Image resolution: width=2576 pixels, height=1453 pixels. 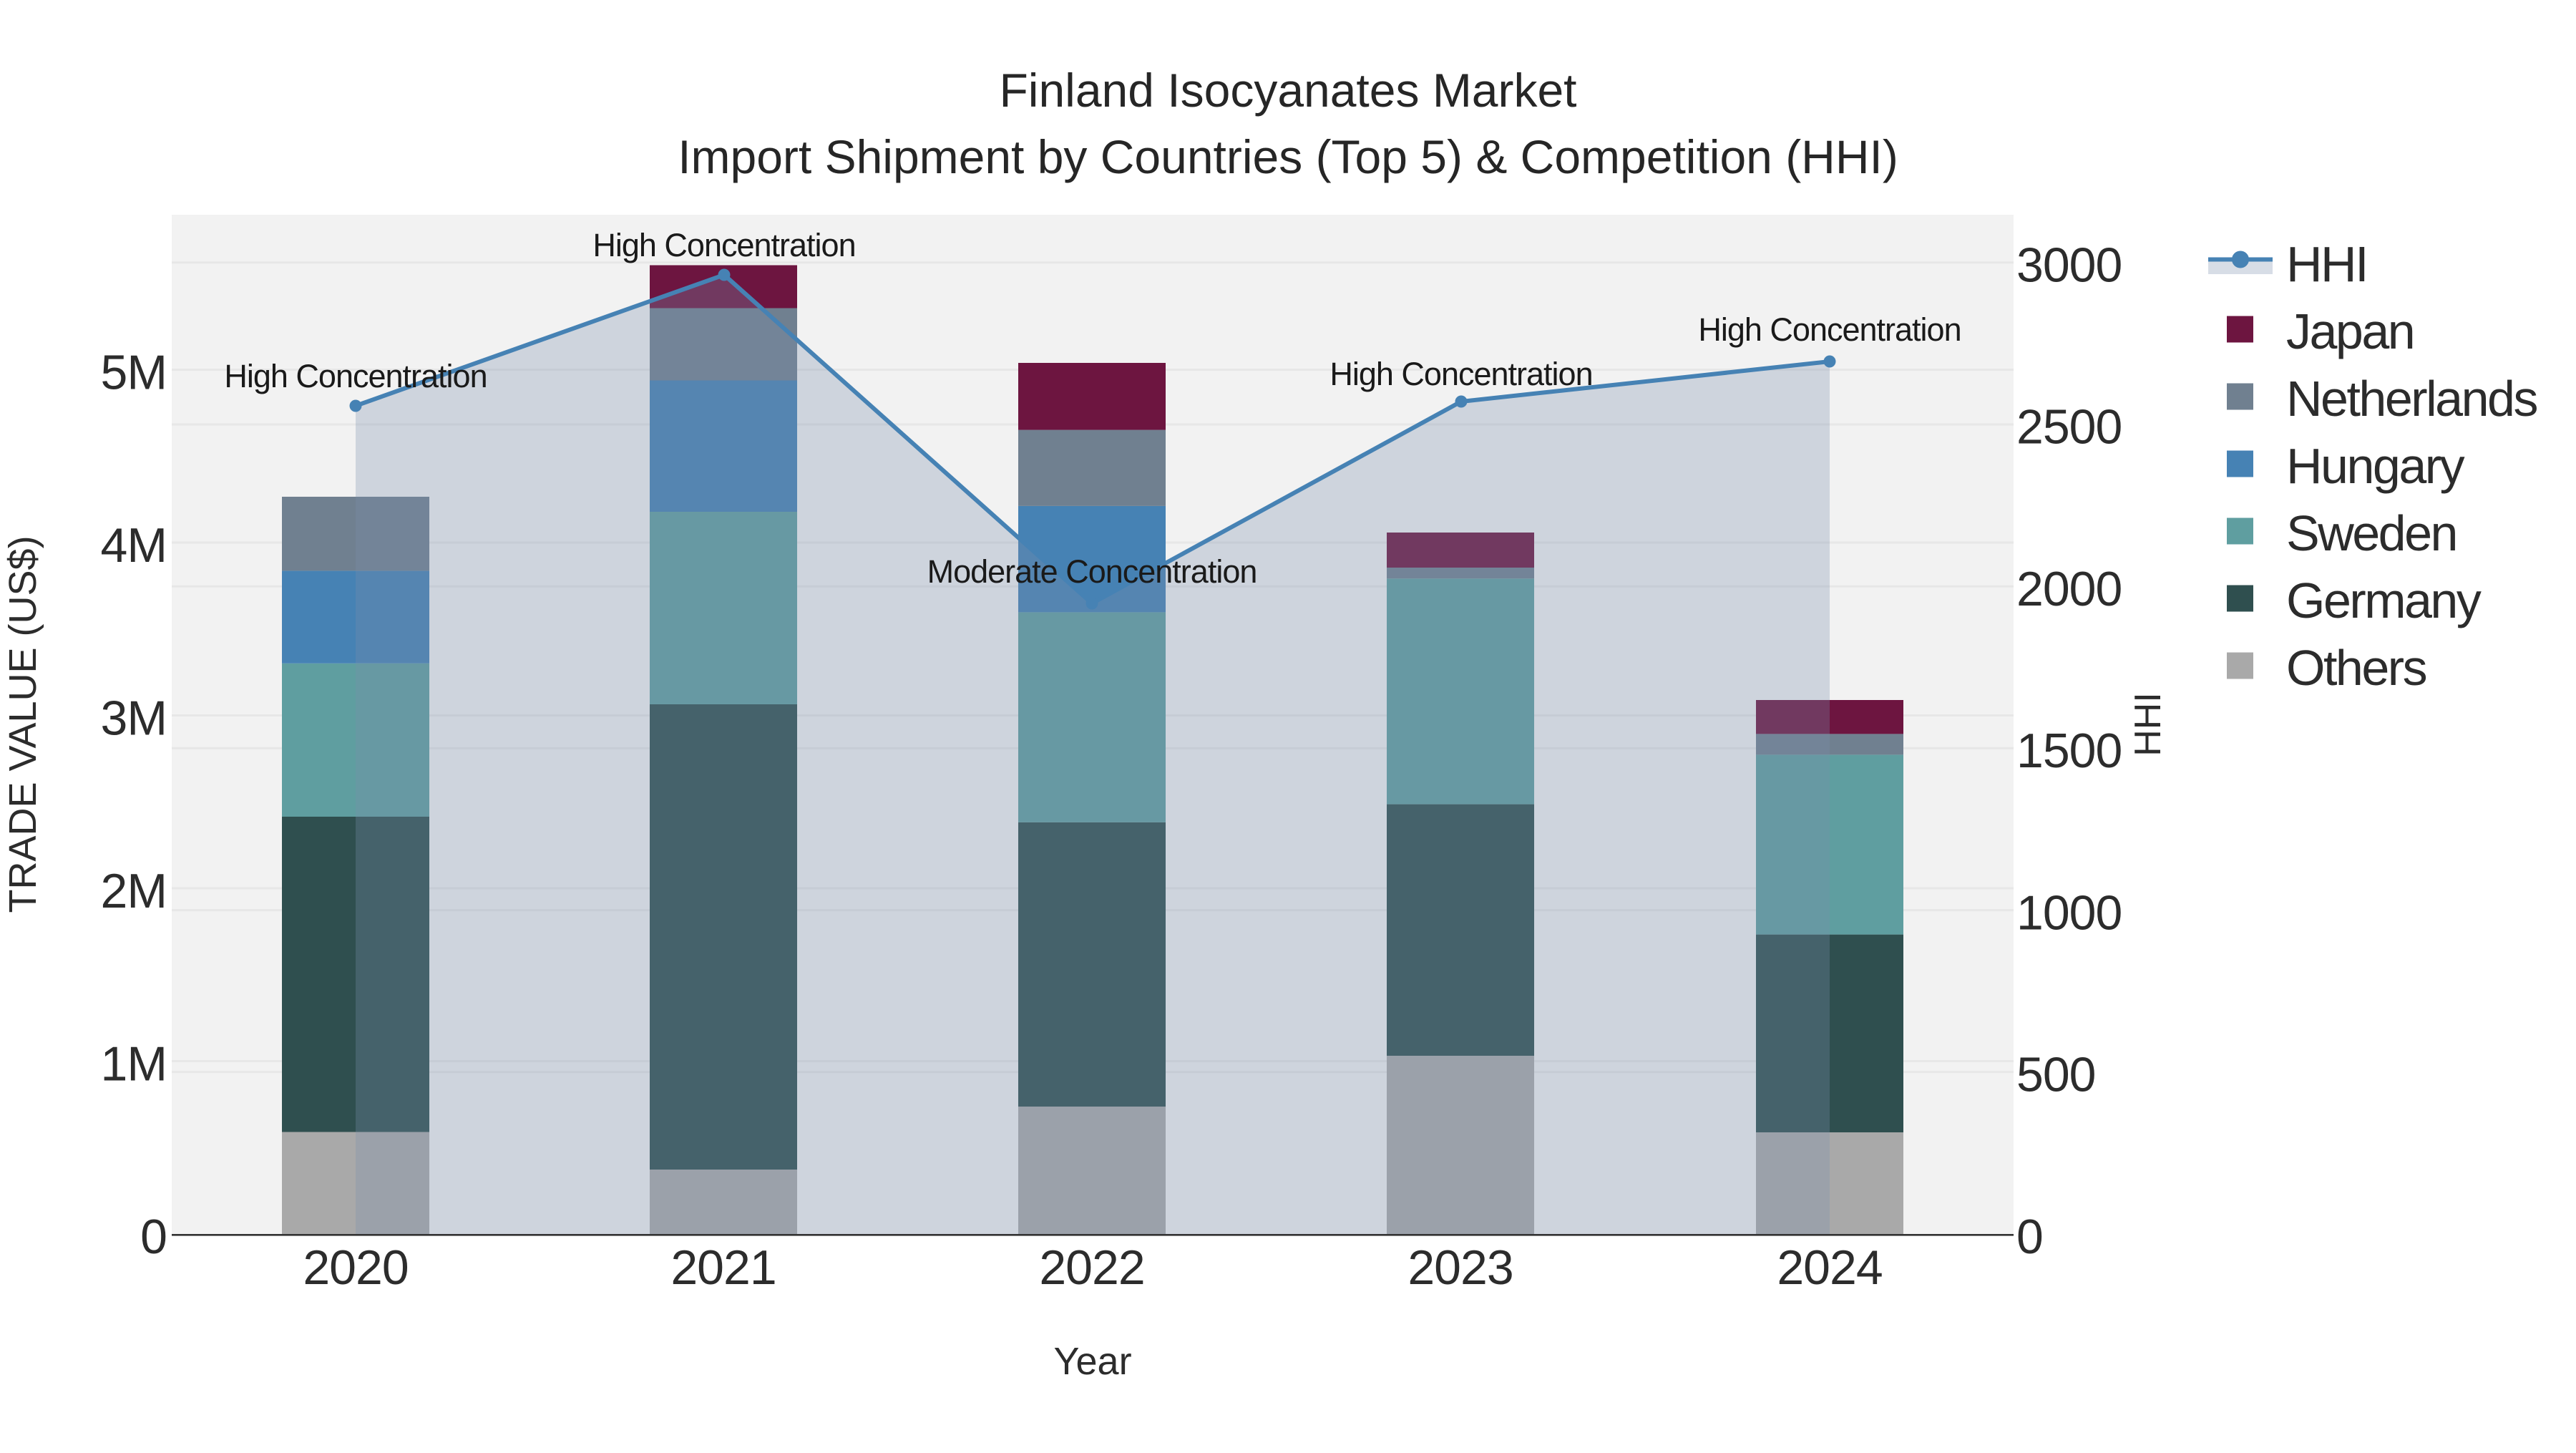 I want to click on svg-text: 4M, so click(x=134, y=545).